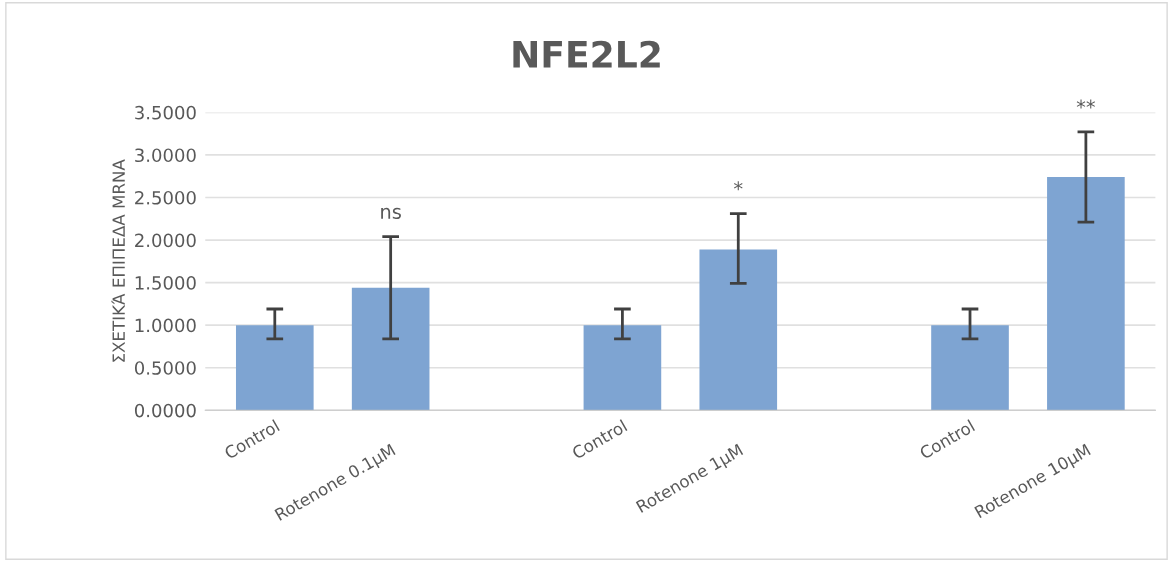 Image resolution: width=1173 pixels, height=562 pixels. Describe the element at coordinates (738, 186) in the screenshot. I see `annotation: *` at that location.